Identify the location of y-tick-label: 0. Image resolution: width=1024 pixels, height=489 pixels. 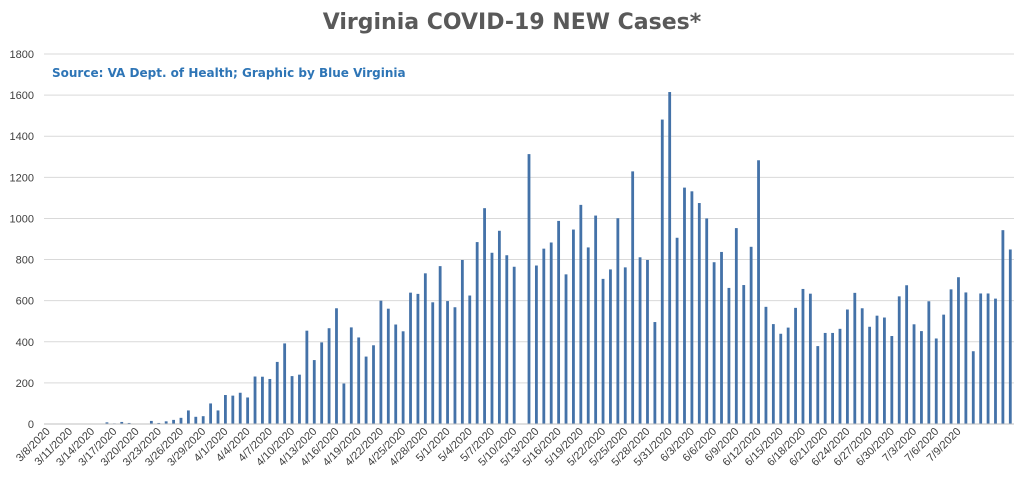
(31, 425).